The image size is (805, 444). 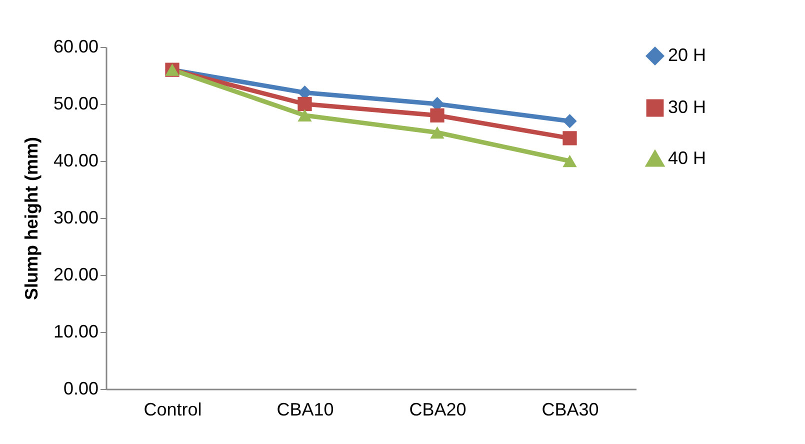 I want to click on legend-label: 40 H, so click(x=687, y=158).